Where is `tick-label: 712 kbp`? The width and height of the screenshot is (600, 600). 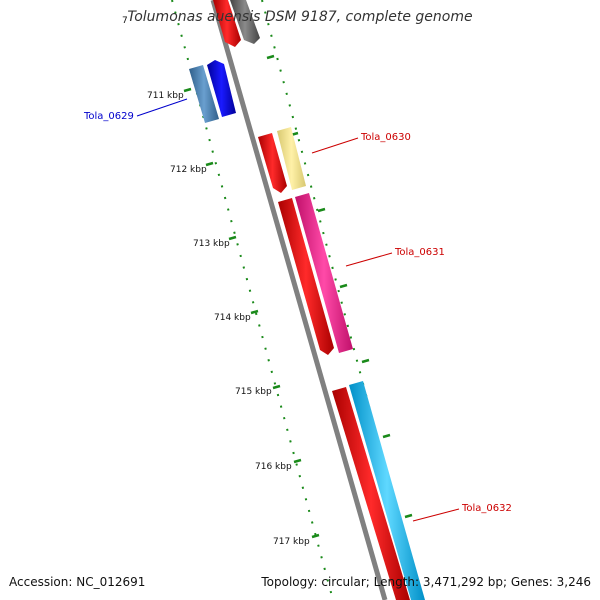 tick-label: 712 kbp is located at coordinates (188, 170).